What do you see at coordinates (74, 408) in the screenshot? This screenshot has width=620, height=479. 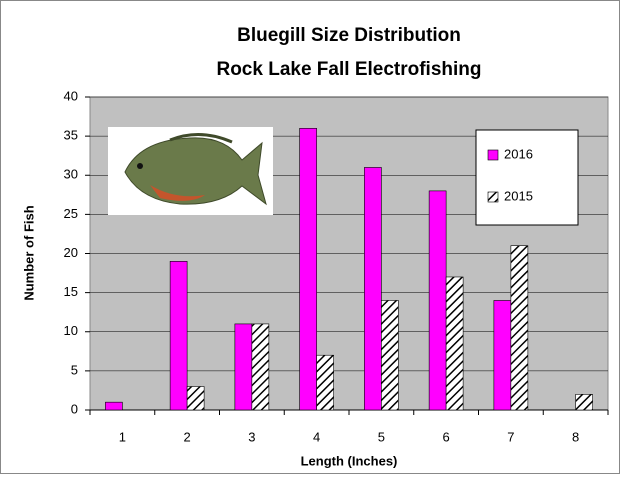 I see `y-tick-label: 0` at bounding box center [74, 408].